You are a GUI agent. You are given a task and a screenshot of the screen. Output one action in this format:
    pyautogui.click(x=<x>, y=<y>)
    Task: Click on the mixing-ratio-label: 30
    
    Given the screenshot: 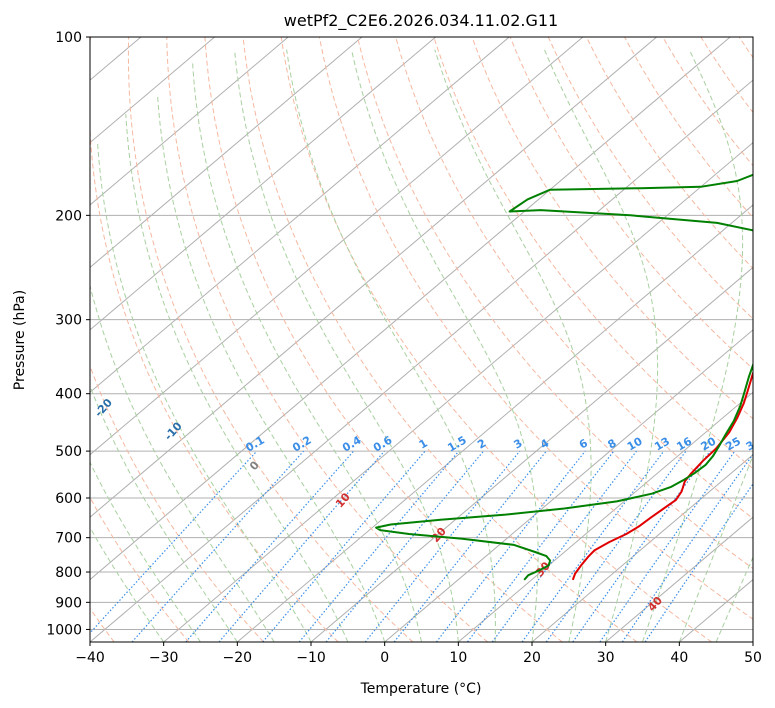 What is the action you would take?
    pyautogui.click(x=754, y=443)
    